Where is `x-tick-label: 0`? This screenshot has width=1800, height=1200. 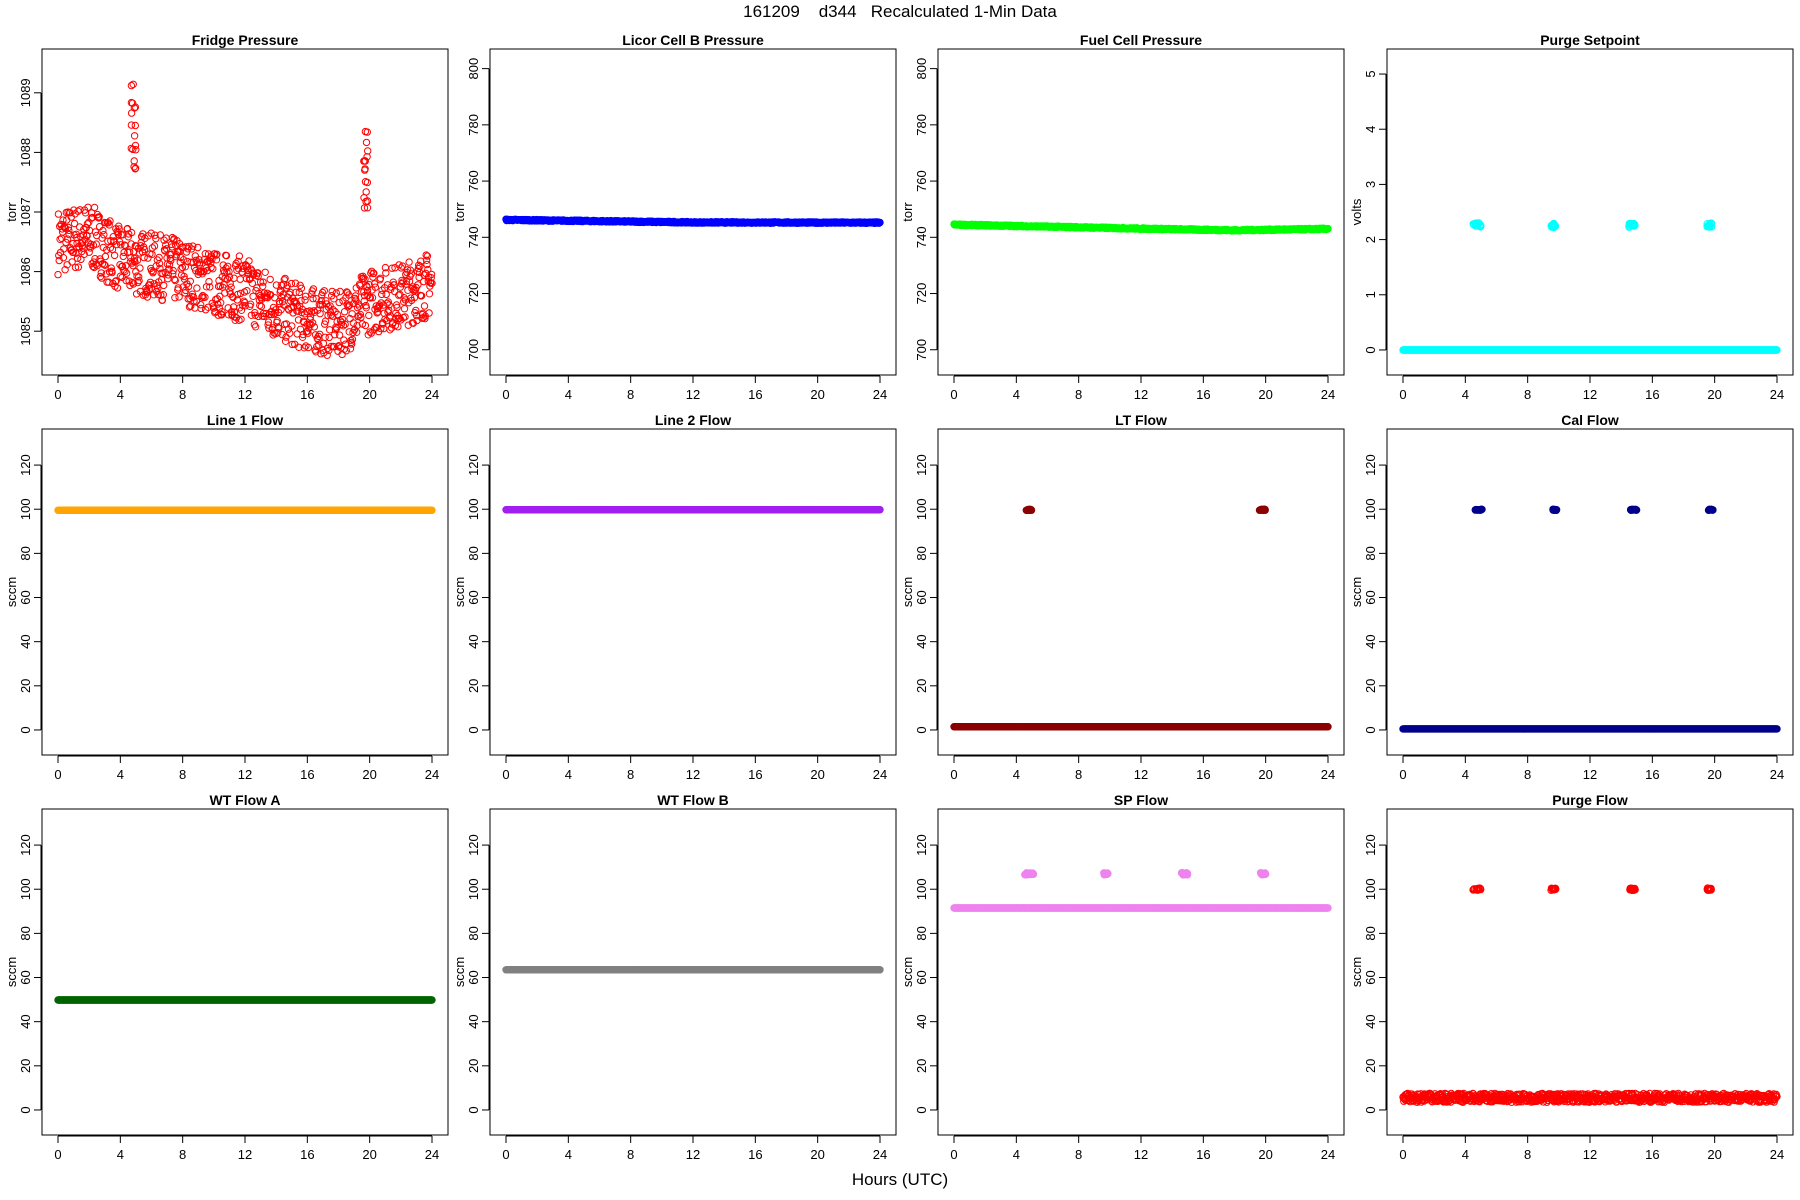 x-tick-label: 0 is located at coordinates (953, 394).